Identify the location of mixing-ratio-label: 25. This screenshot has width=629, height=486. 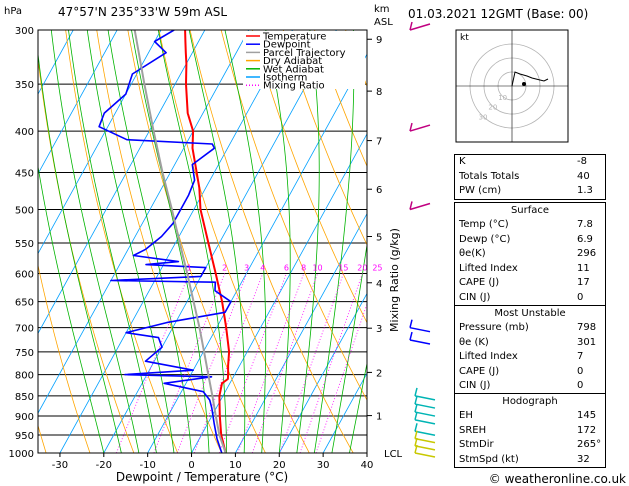
(377, 268).